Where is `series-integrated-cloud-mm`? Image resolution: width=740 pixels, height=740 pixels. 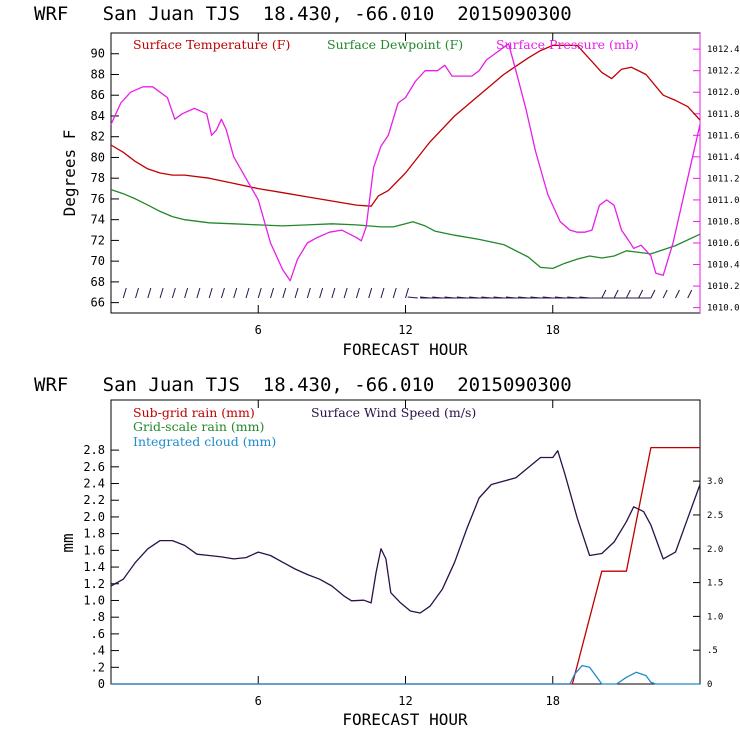
series-integrated-cloud-mm is located at coordinates (405, 674).